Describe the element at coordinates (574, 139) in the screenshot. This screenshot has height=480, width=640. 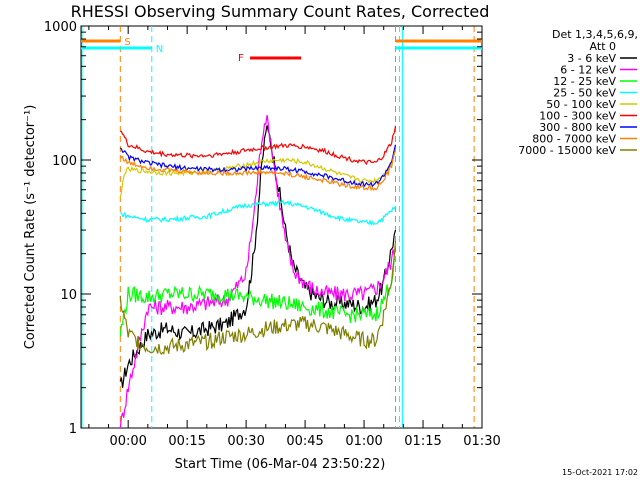
I see `legend-label: 800 - 7000 keV` at that location.